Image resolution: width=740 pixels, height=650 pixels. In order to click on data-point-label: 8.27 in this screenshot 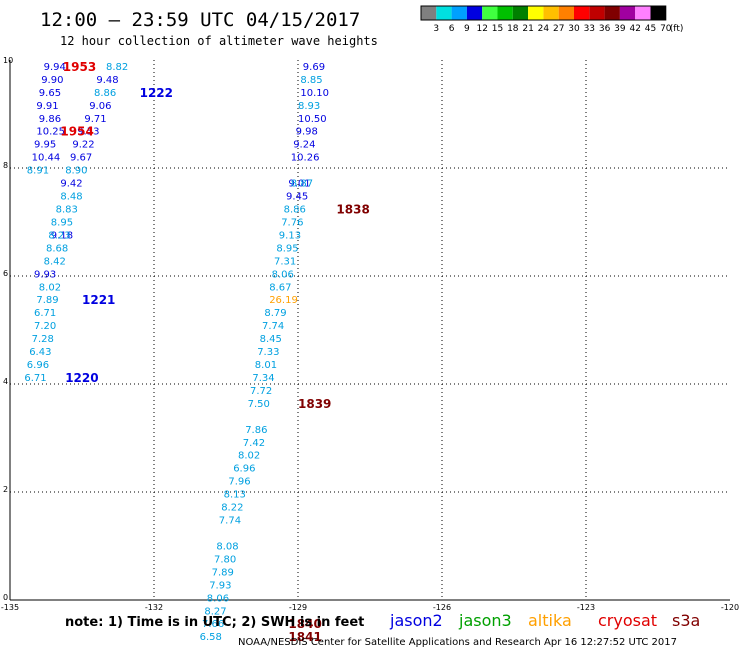, I will do `click(215, 611)`.